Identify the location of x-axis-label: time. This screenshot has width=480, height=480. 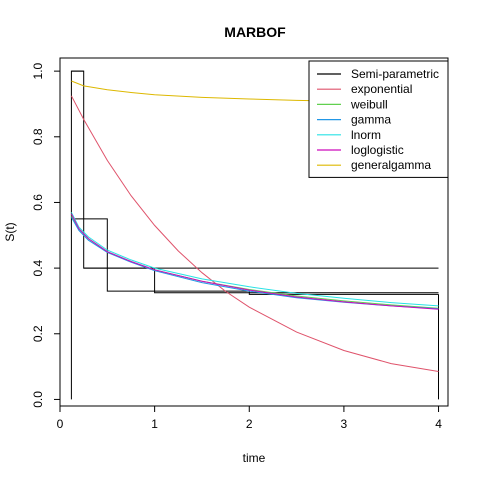
(254, 458).